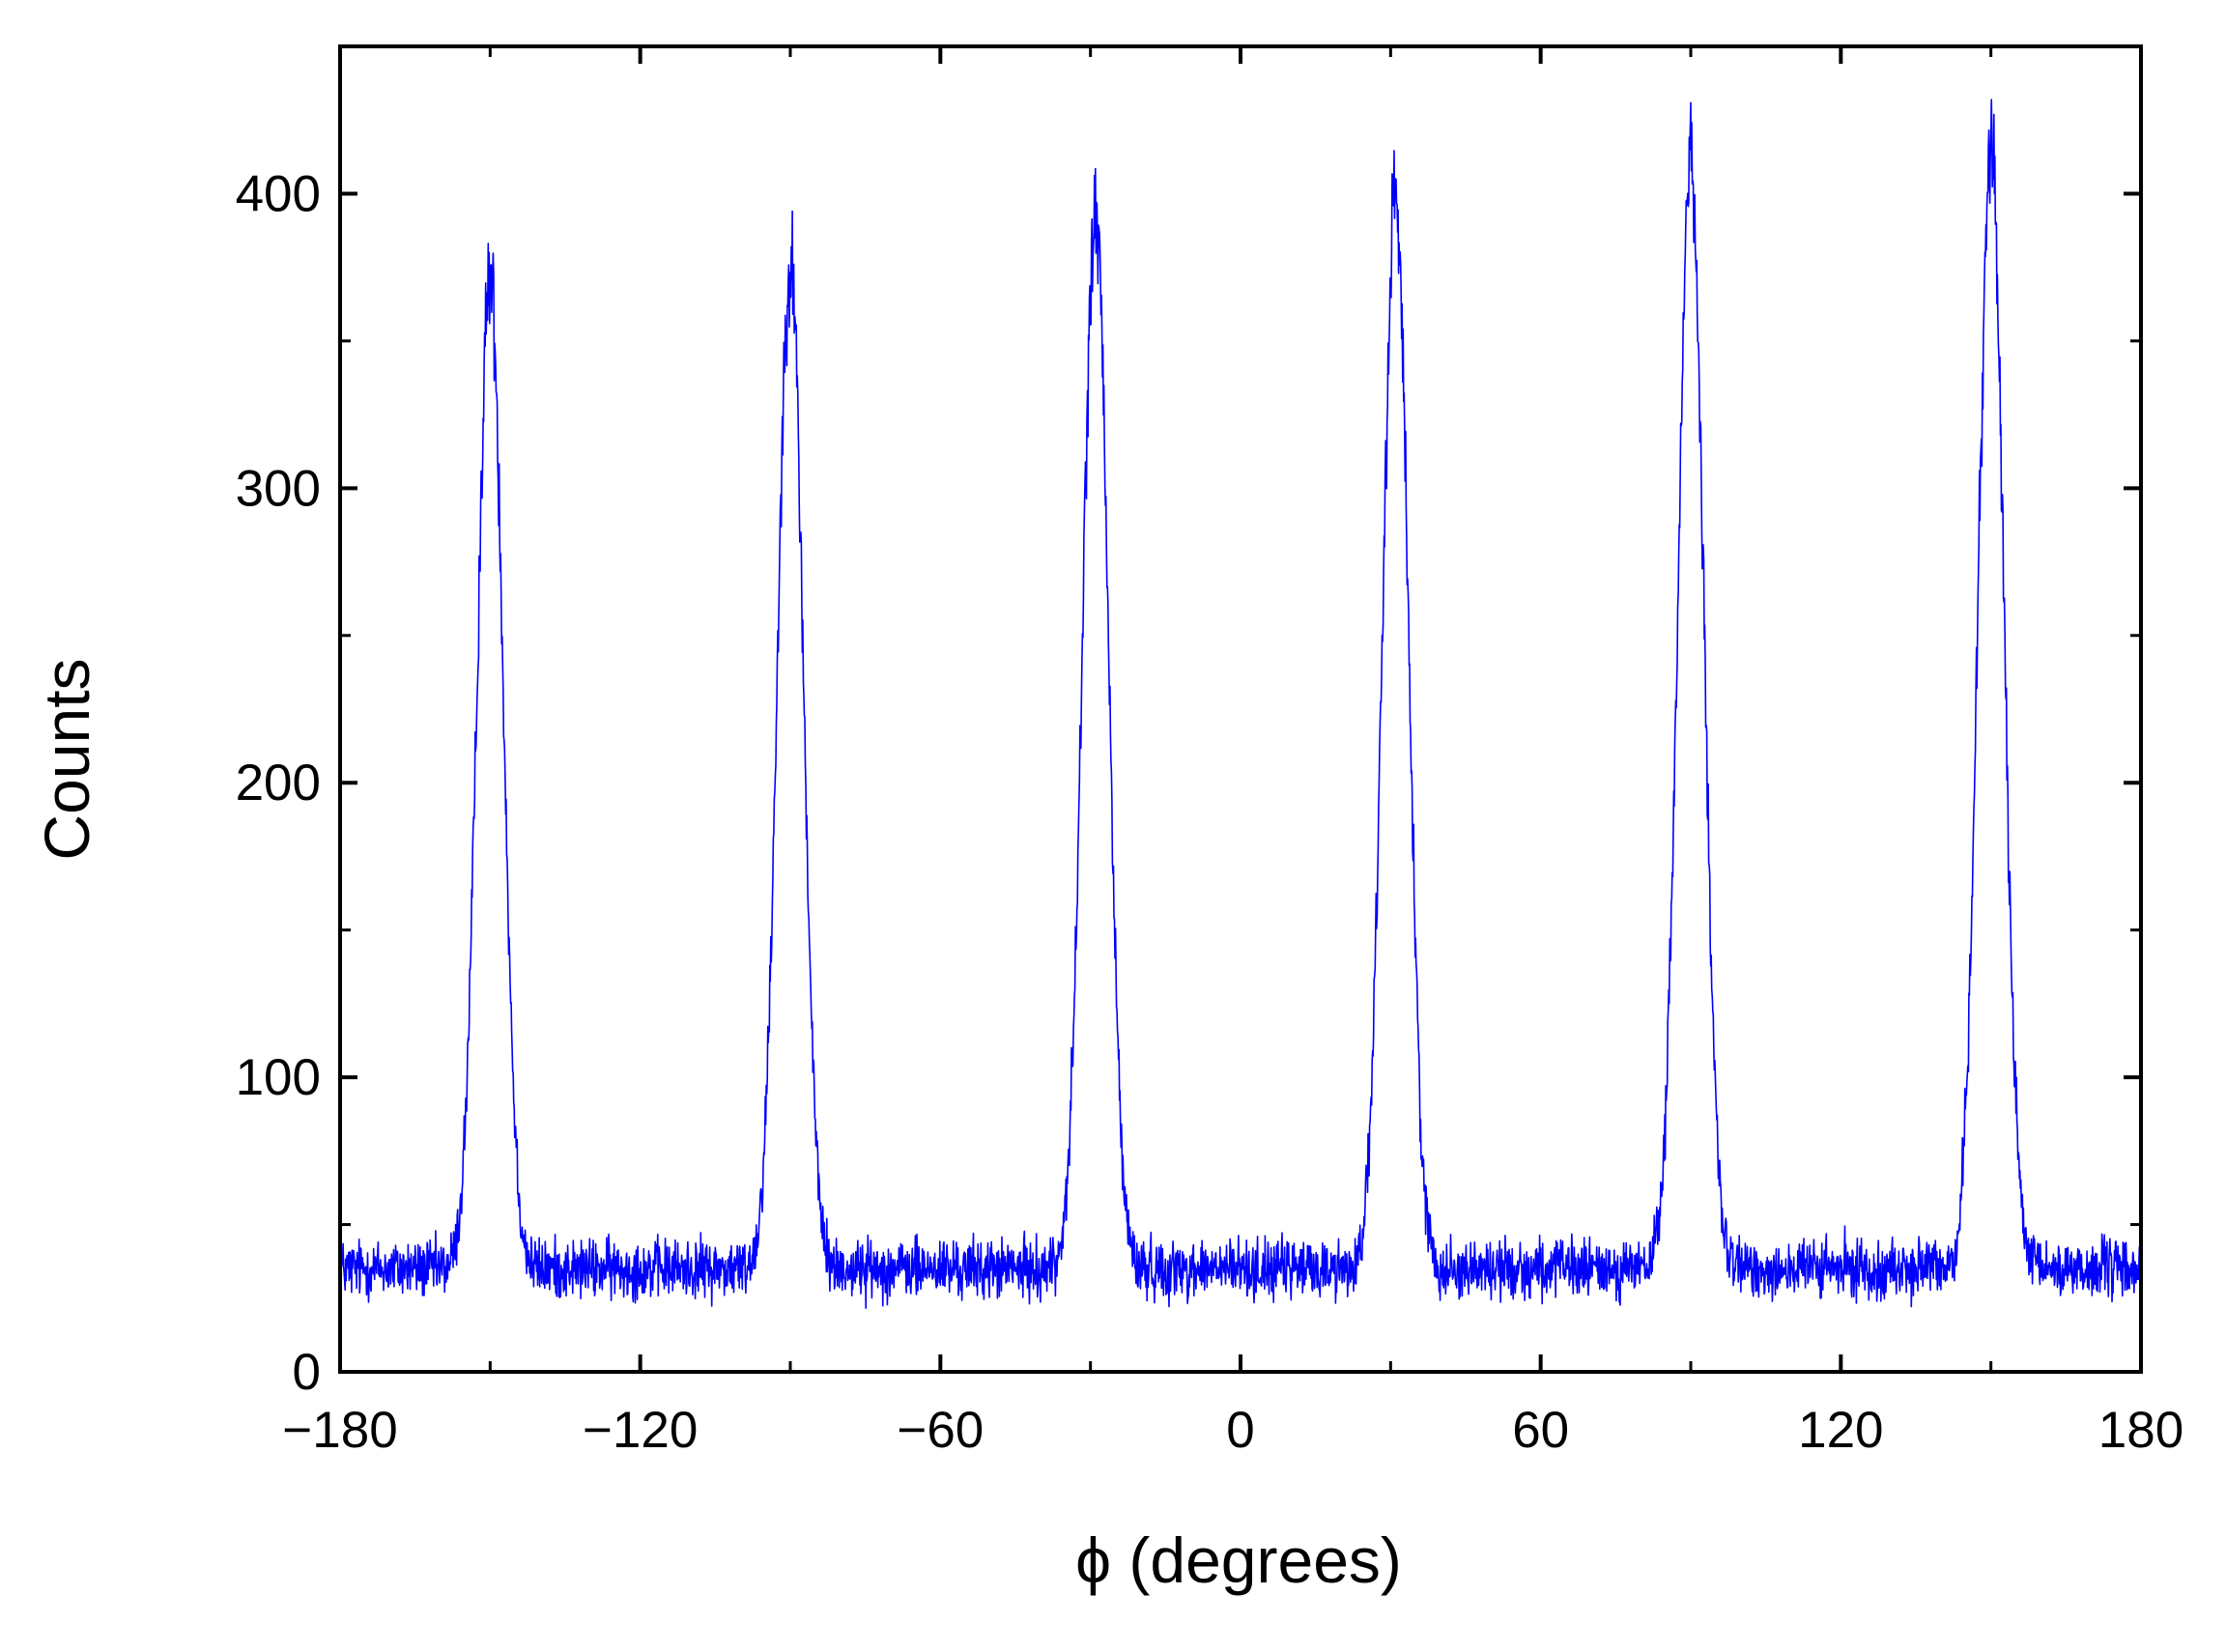  What do you see at coordinates (278, 1077) in the screenshot?
I see `y-tick-label: 100` at bounding box center [278, 1077].